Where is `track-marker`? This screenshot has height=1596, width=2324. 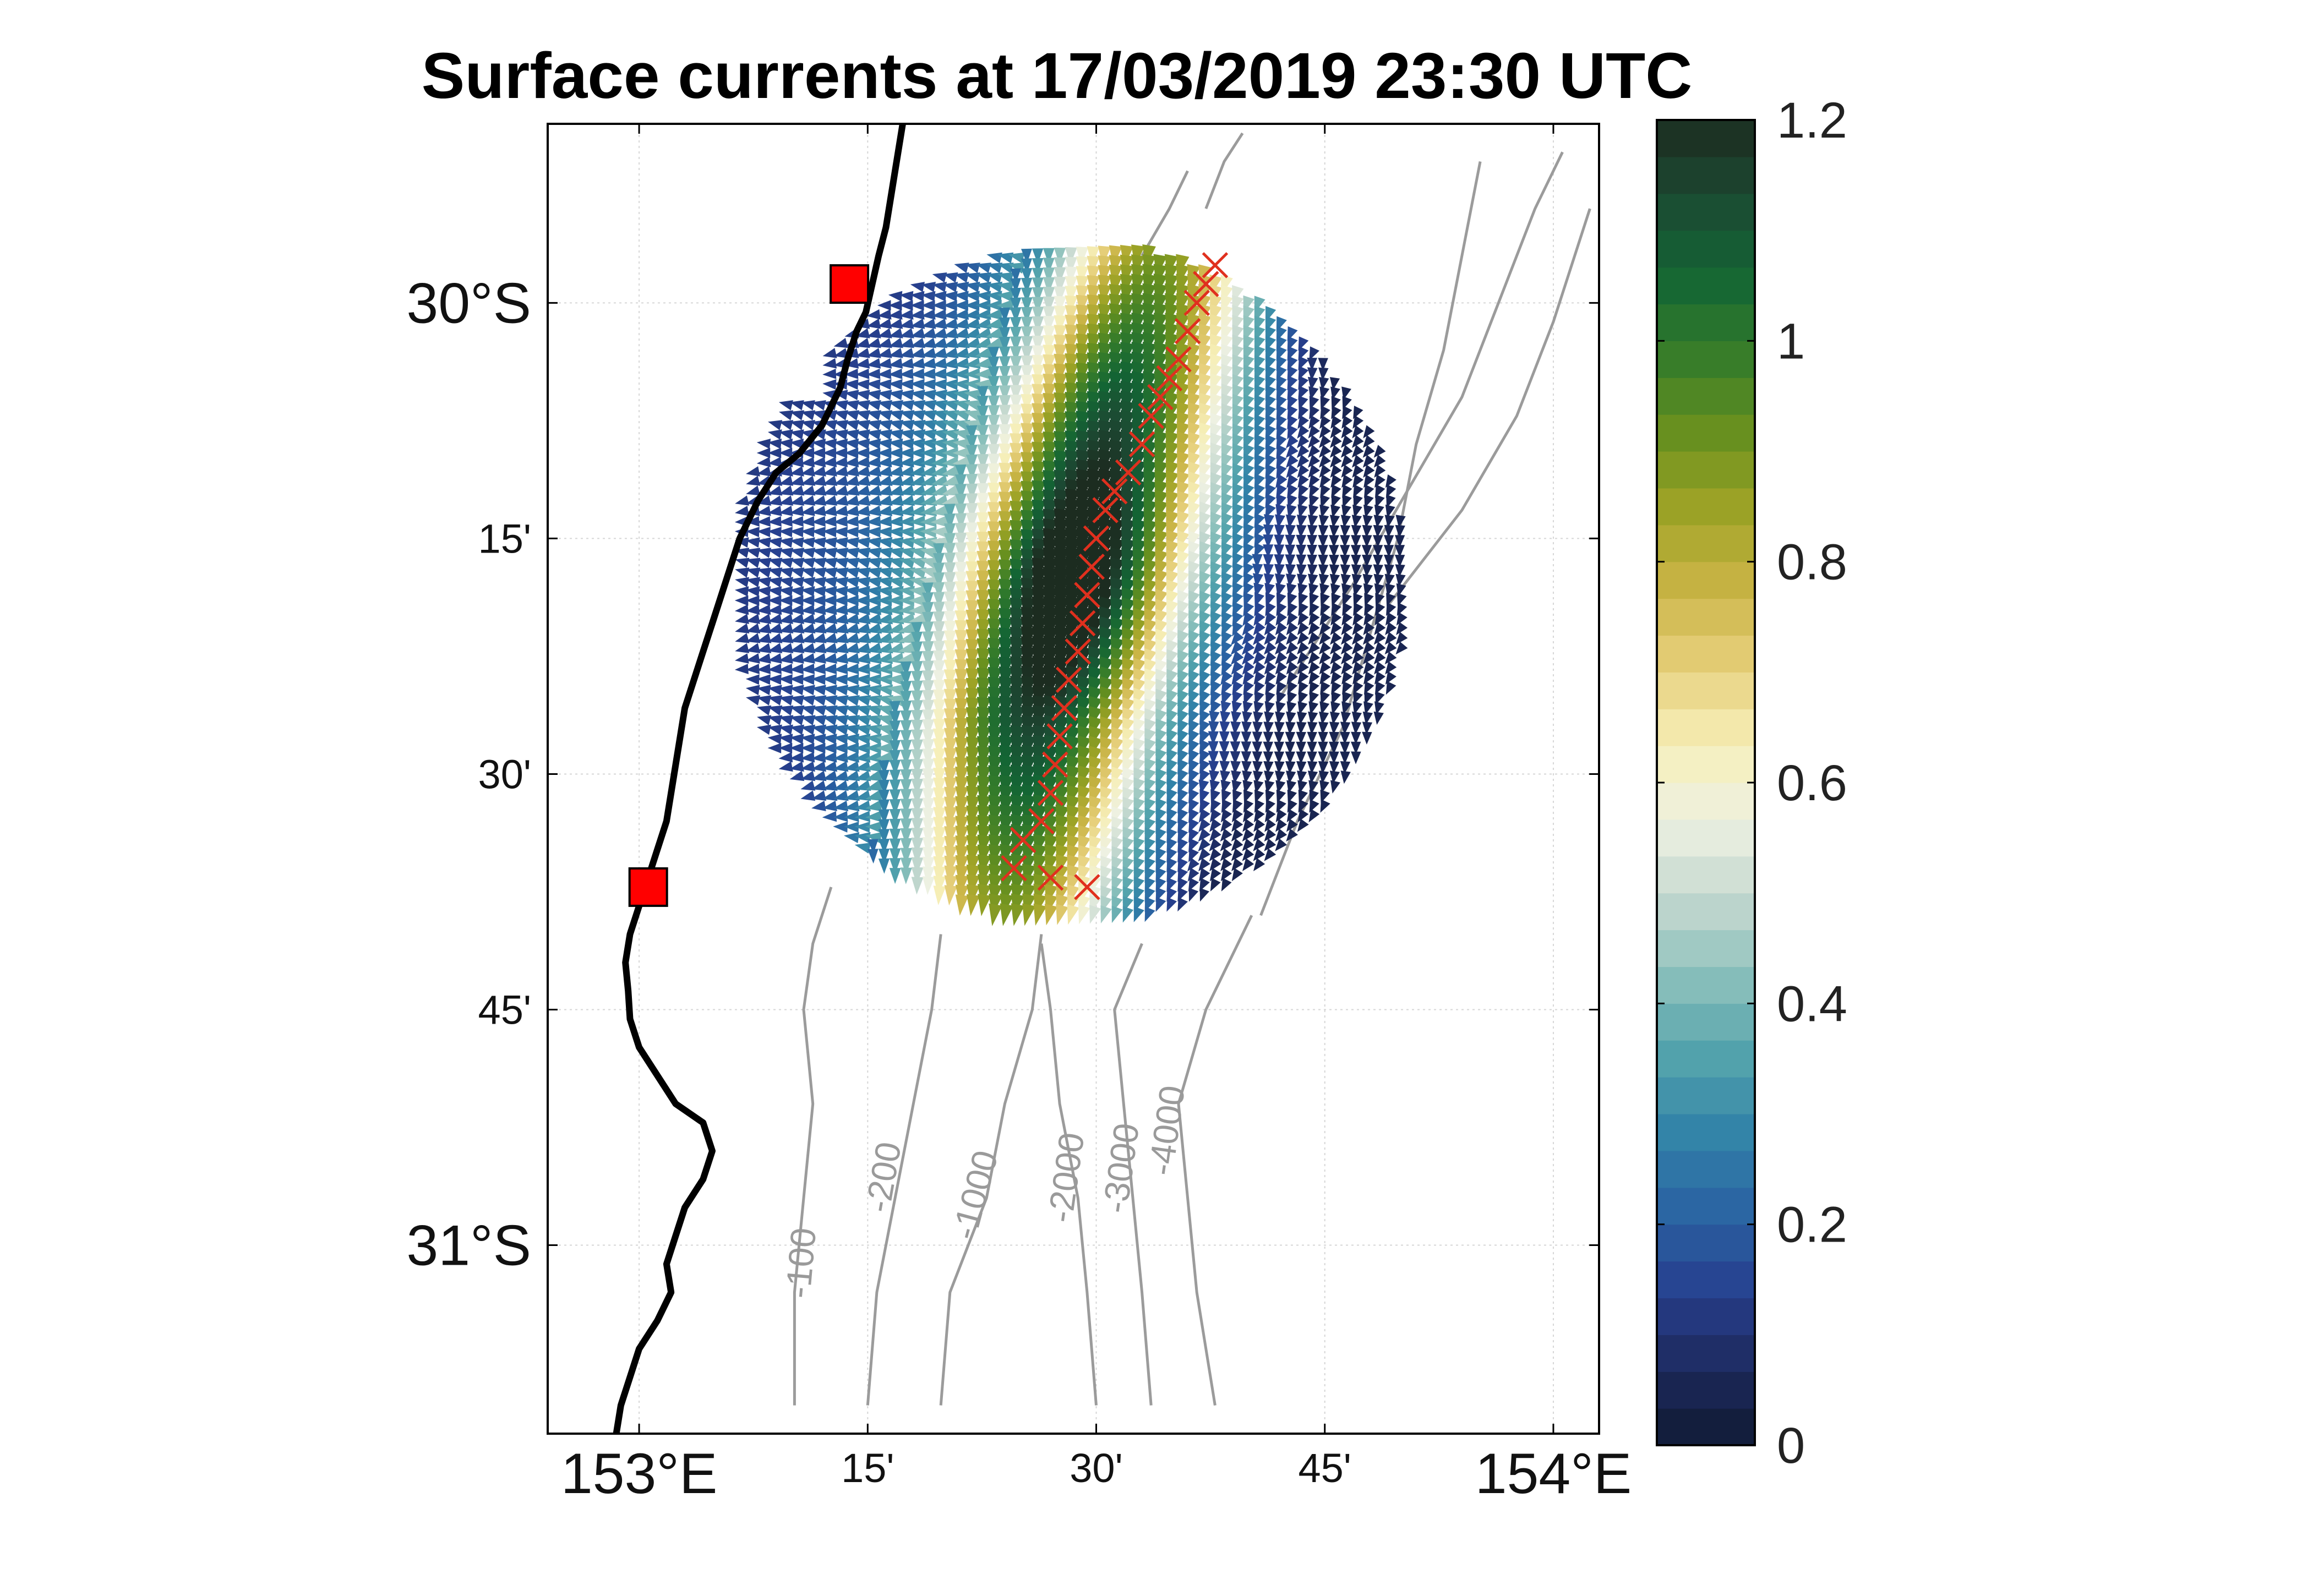
track-marker is located at coordinates (1106, 510).